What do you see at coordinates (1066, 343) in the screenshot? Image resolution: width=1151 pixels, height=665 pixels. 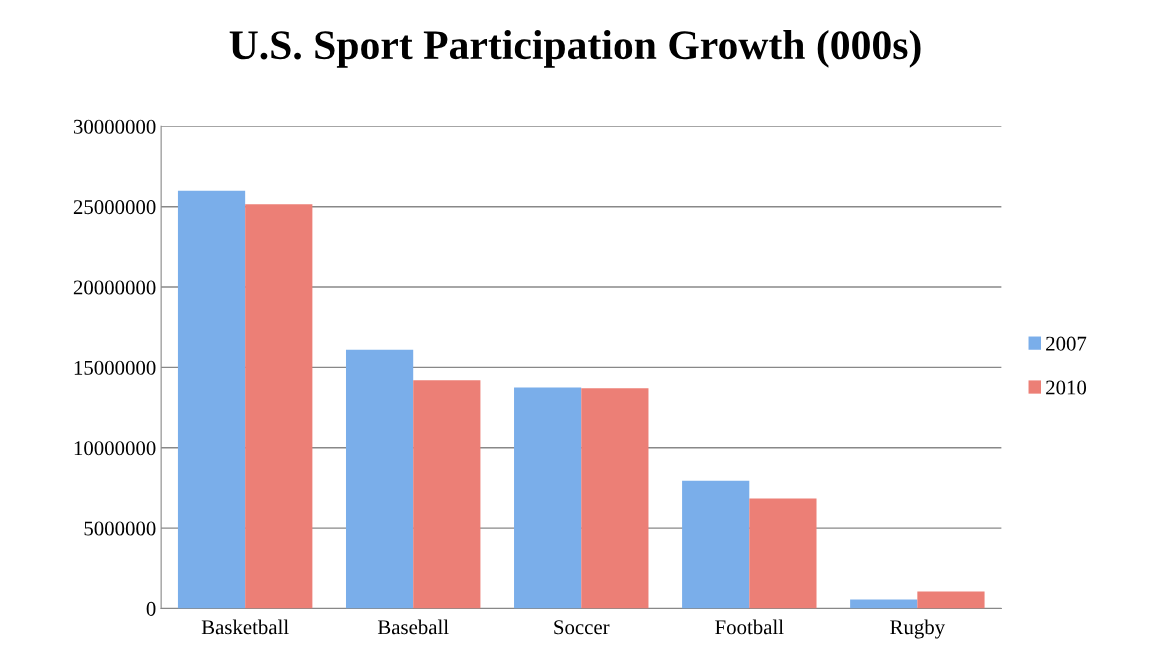 I see `legend-label: 2007` at bounding box center [1066, 343].